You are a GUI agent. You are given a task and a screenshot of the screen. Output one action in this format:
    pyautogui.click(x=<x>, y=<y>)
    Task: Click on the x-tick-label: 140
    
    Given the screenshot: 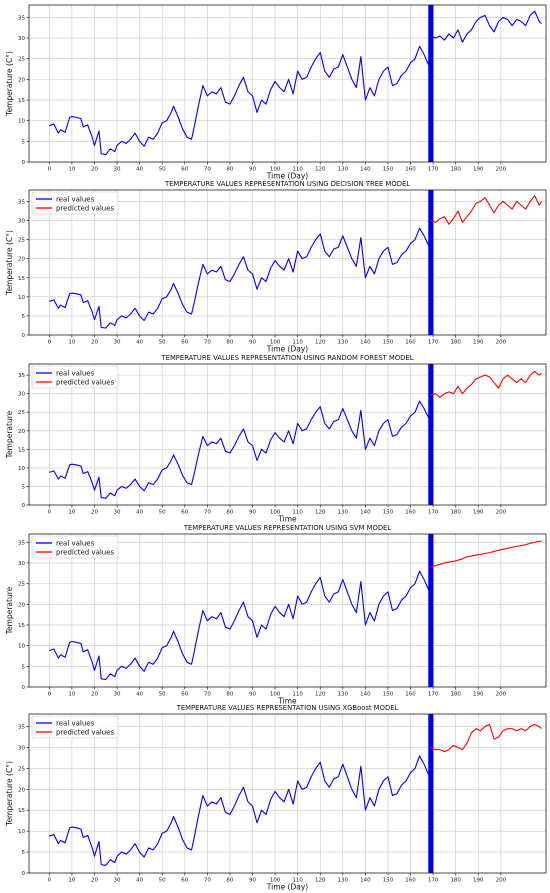 What is the action you would take?
    pyautogui.click(x=365, y=695)
    